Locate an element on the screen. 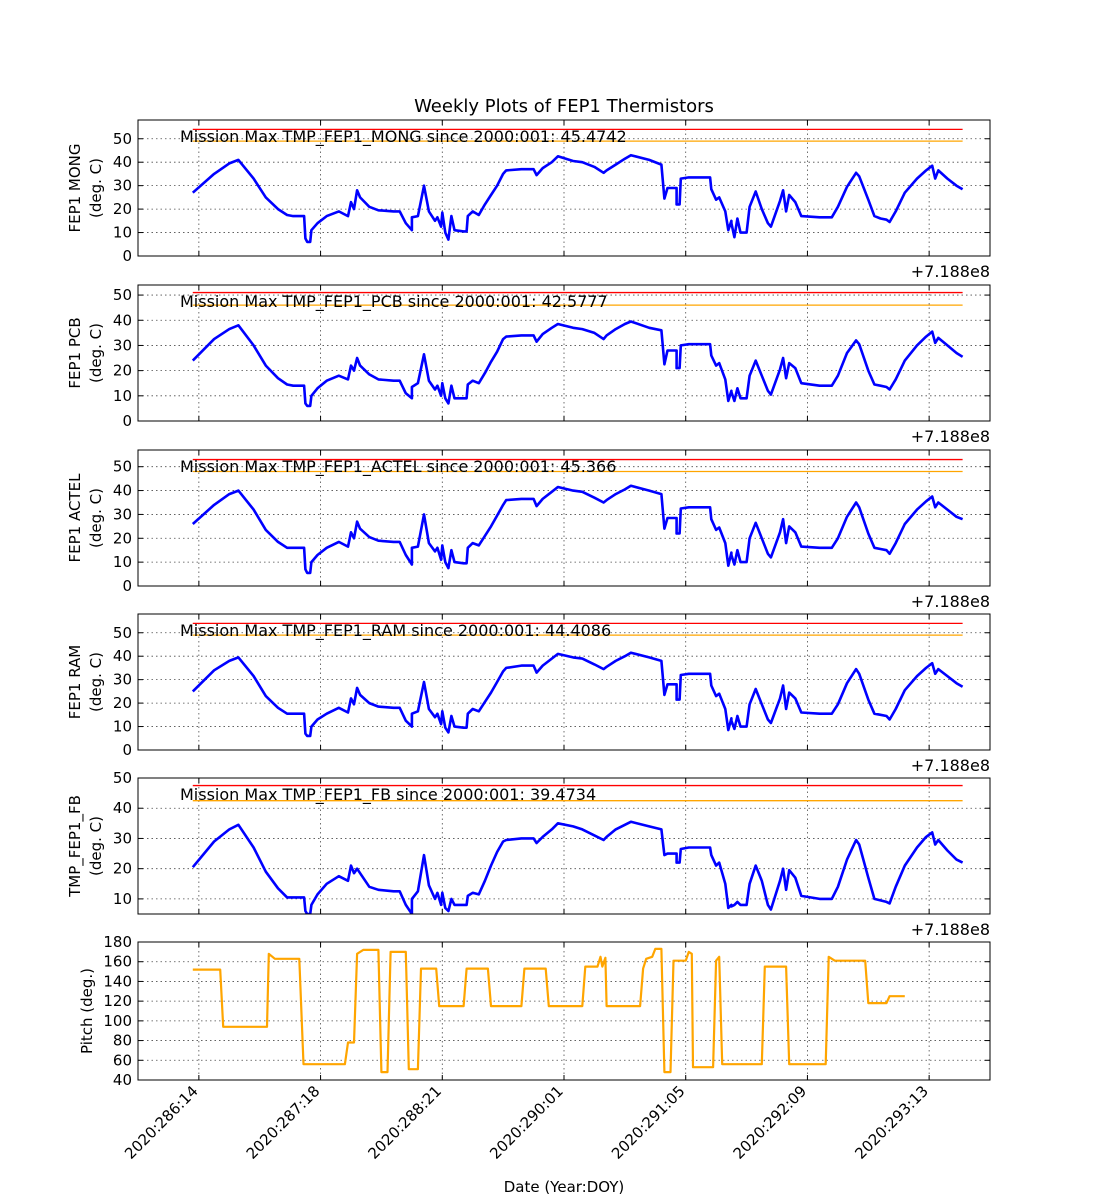  x-tick-label: 2020:293:13 is located at coordinates (891, 1122).